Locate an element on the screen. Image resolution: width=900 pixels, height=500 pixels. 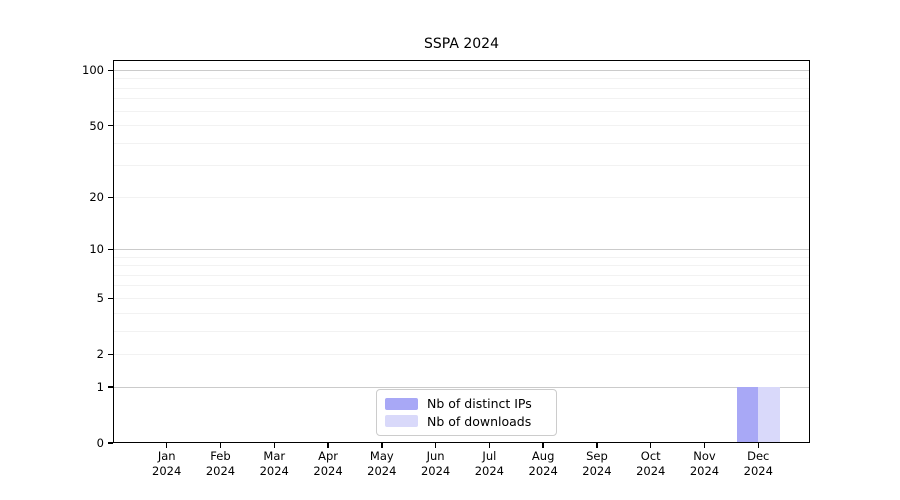
y-tick-label: 50 is located at coordinates (96, 125).